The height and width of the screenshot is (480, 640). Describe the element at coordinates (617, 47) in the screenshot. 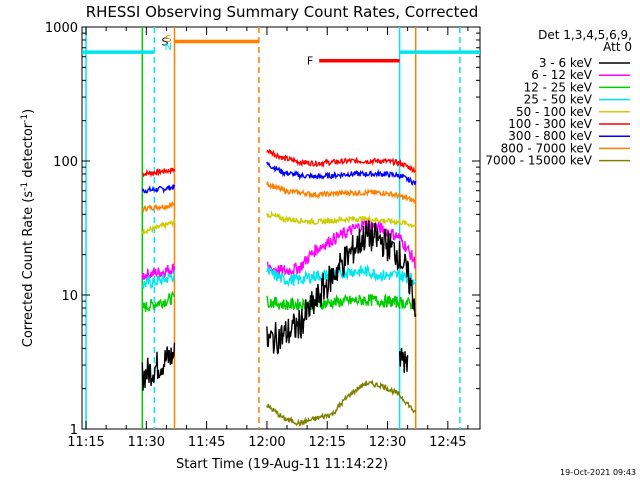

I see `legend-header-attenuator: Att 0` at that location.